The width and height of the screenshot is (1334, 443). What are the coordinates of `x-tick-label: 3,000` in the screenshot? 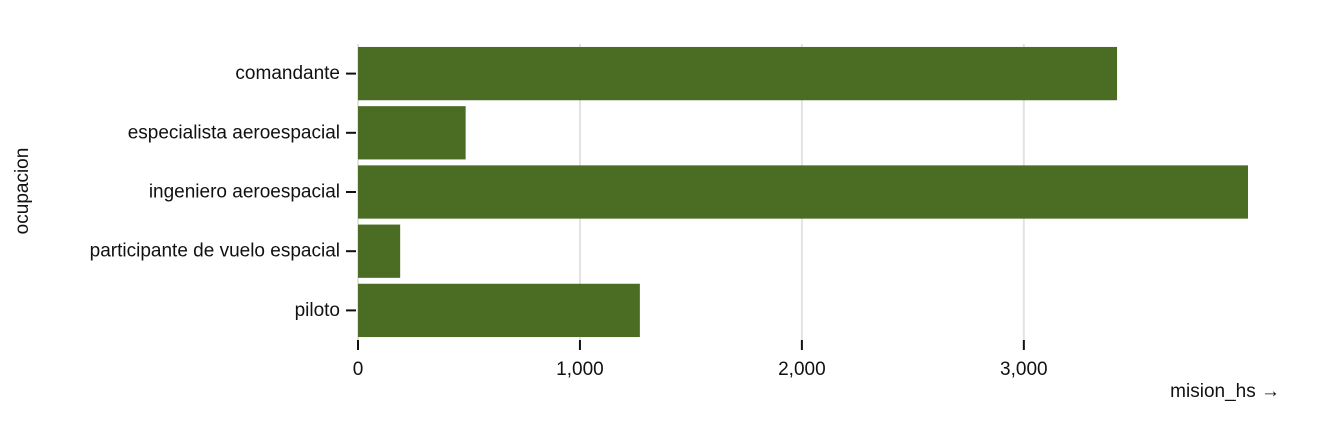 It's located at (1024, 369).